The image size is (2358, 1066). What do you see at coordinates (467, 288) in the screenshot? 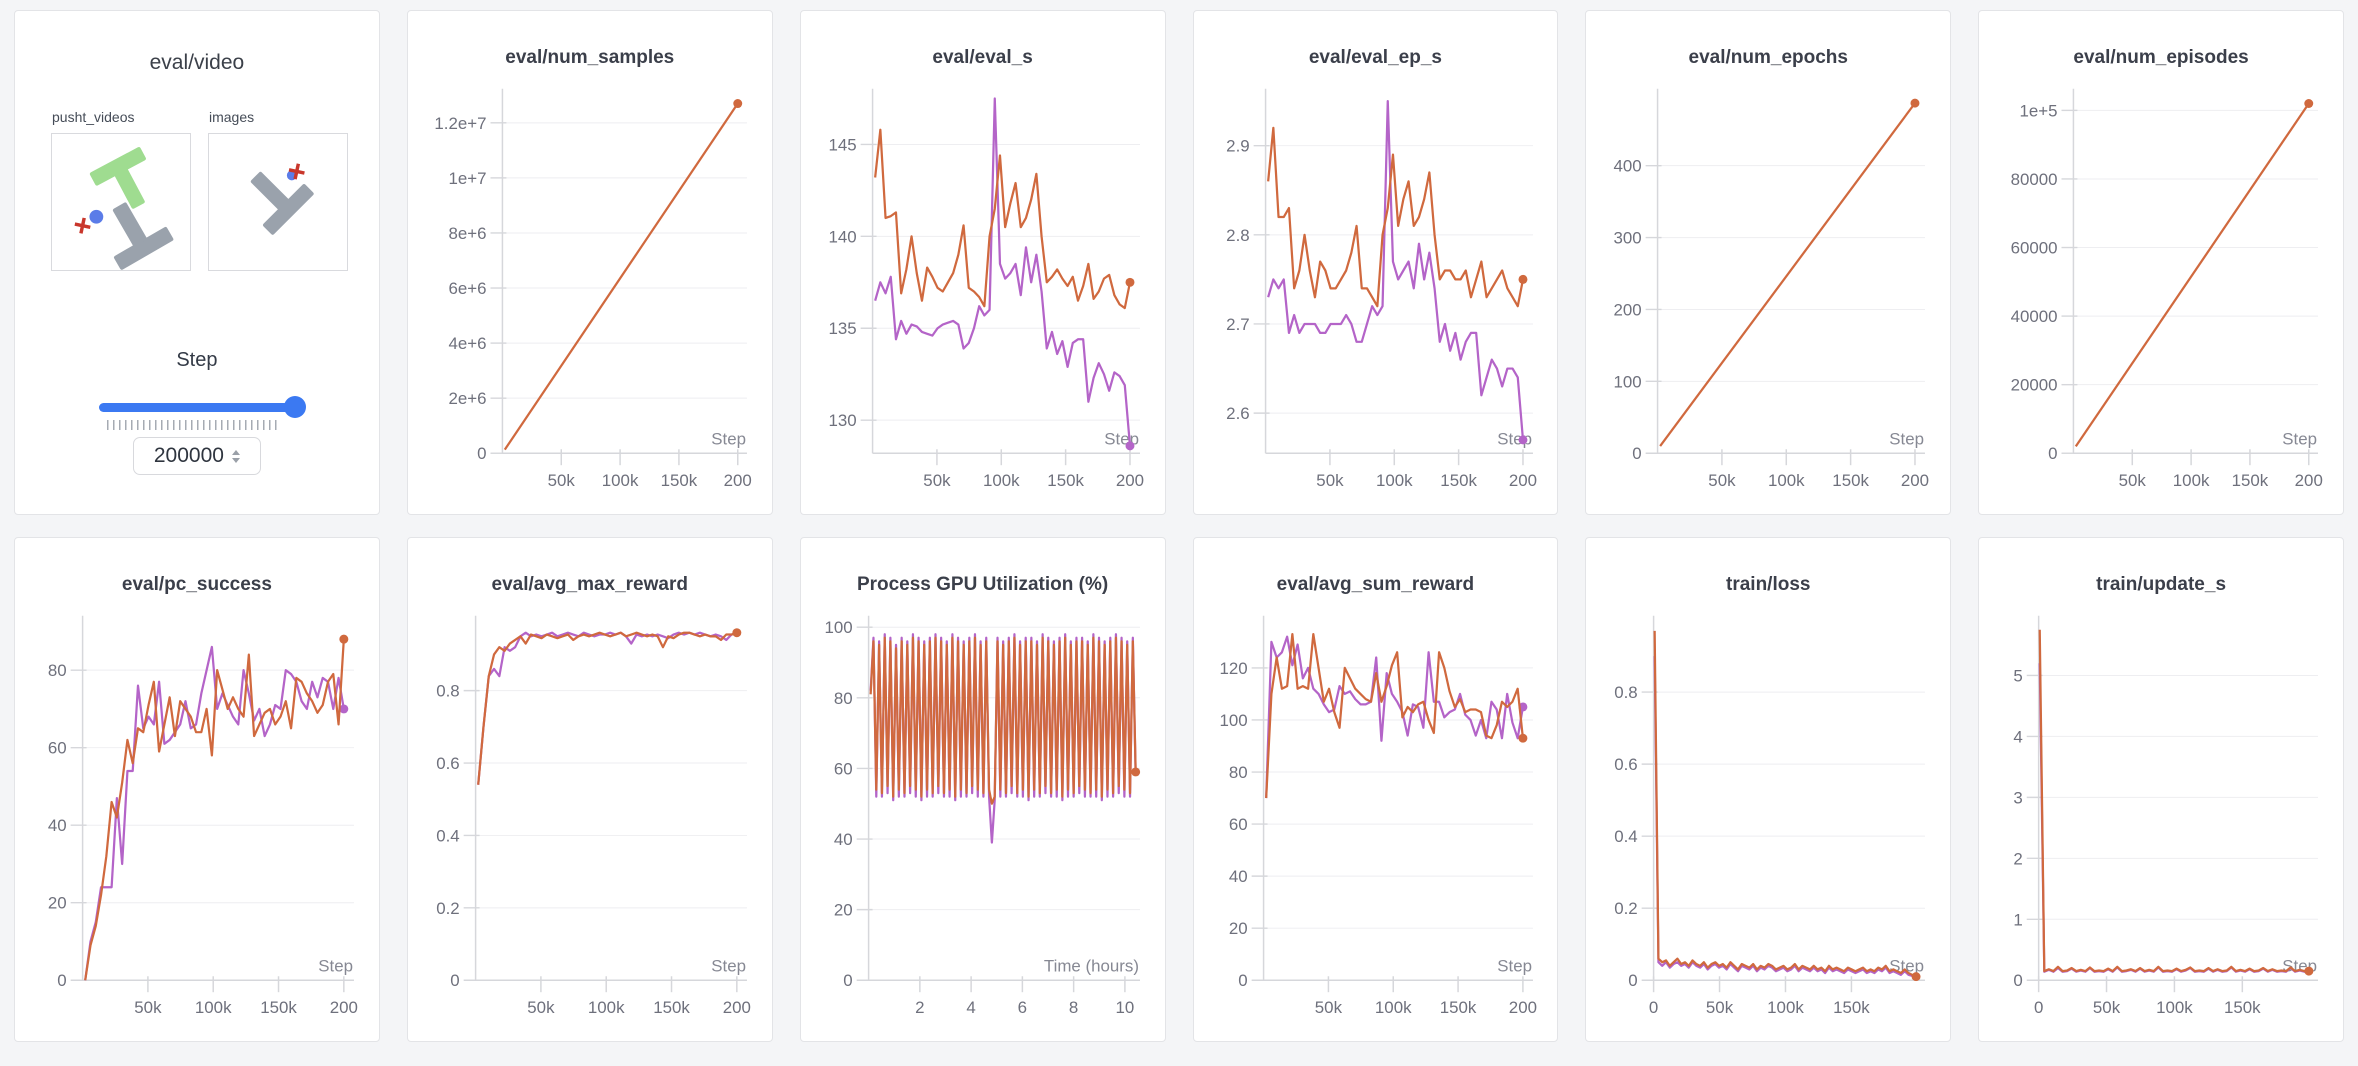
I see `y-tick-label: 6e+6` at bounding box center [467, 288].